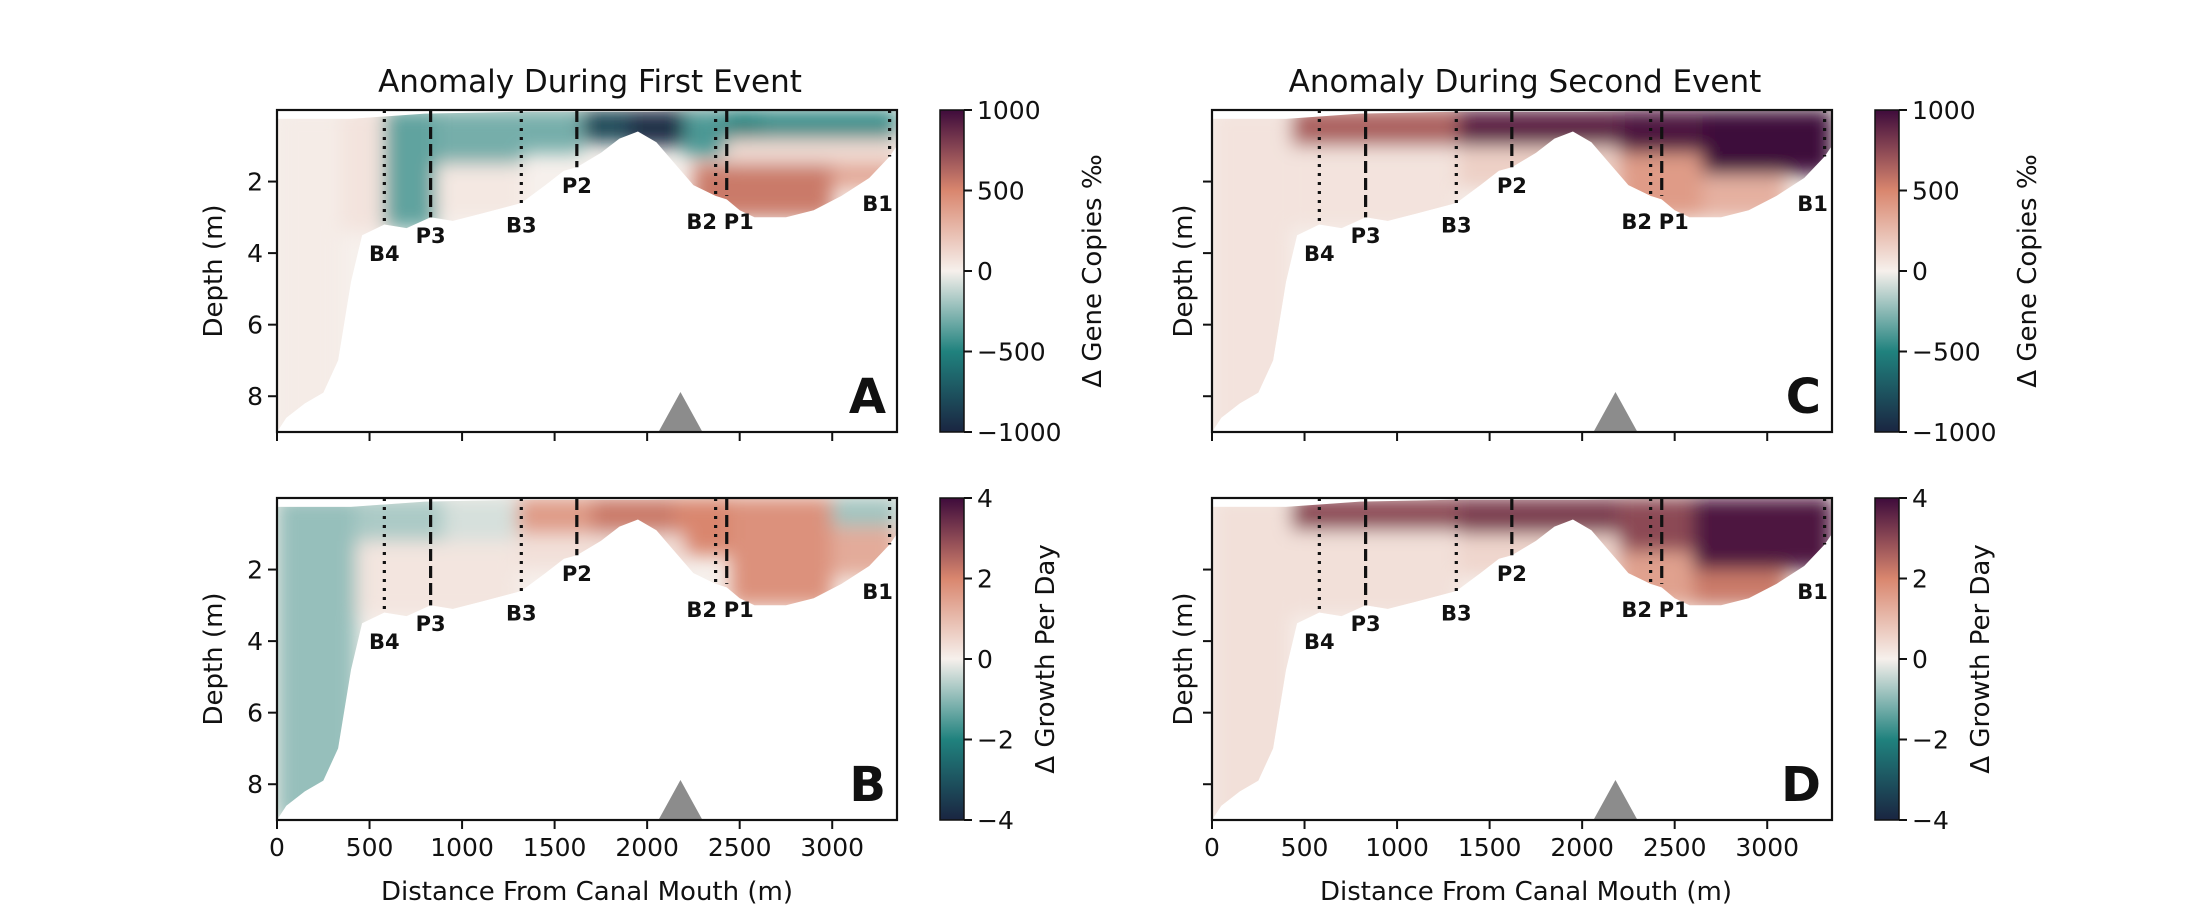 The width and height of the screenshot is (2200, 918). What do you see at coordinates (1801, 785) in the screenshot?
I see `panel-letter-d: D` at bounding box center [1801, 785].